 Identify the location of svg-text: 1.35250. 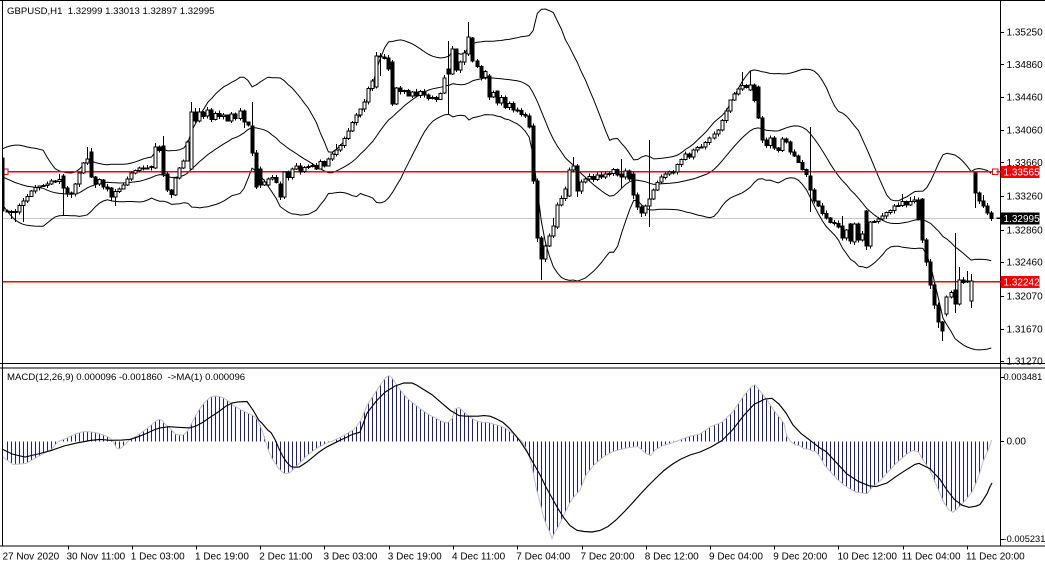
(1025, 33).